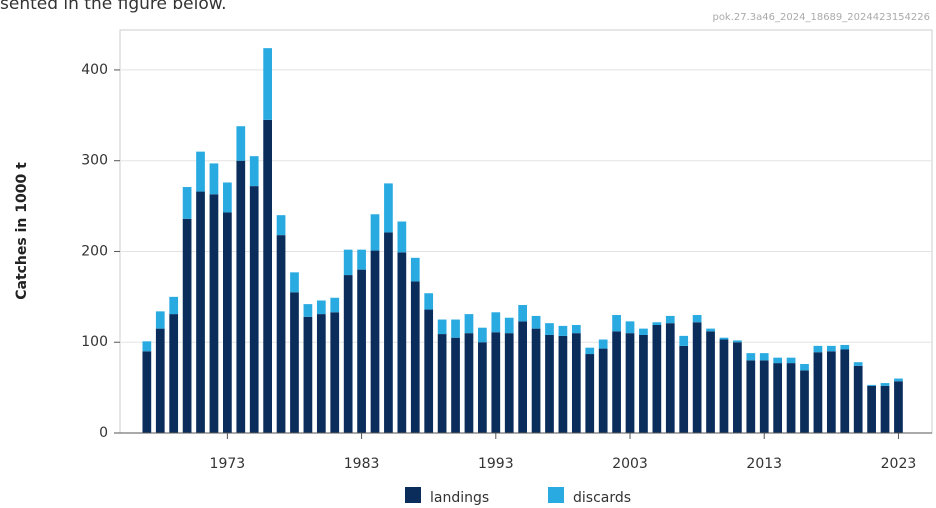 This screenshot has width=936, height=508. Describe the element at coordinates (113, 7) in the screenshot. I see `caption-fragment: sented in the figure below.` at that location.